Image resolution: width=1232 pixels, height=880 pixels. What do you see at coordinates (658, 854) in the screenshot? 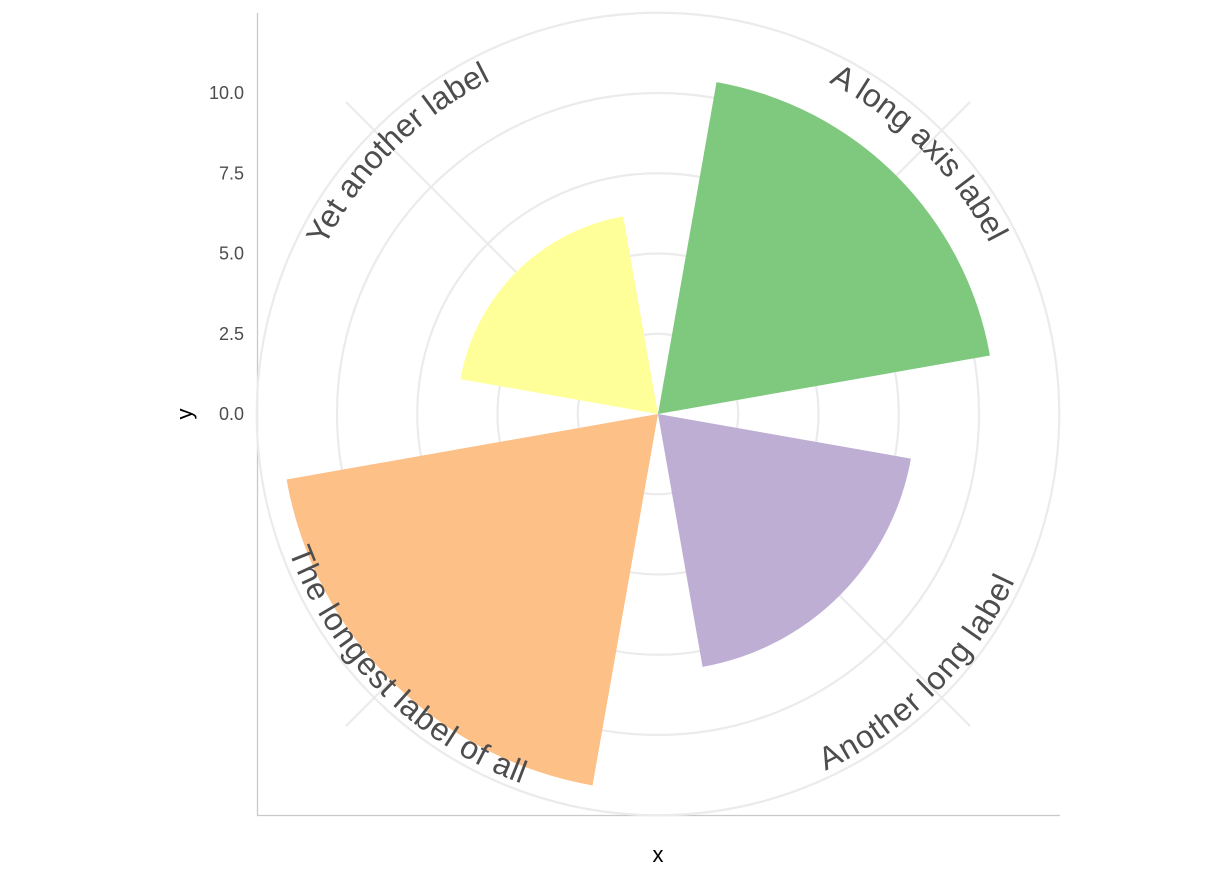
I see `x-axis-title: x` at bounding box center [658, 854].